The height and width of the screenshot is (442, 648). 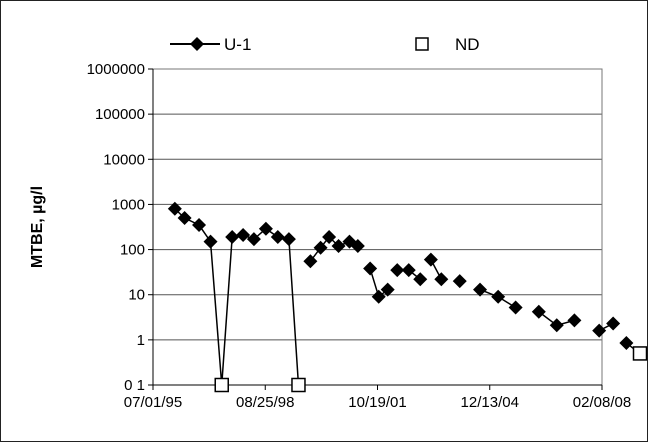 What do you see at coordinates (467, 44) in the screenshot?
I see `legend-nd-label: ND` at bounding box center [467, 44].